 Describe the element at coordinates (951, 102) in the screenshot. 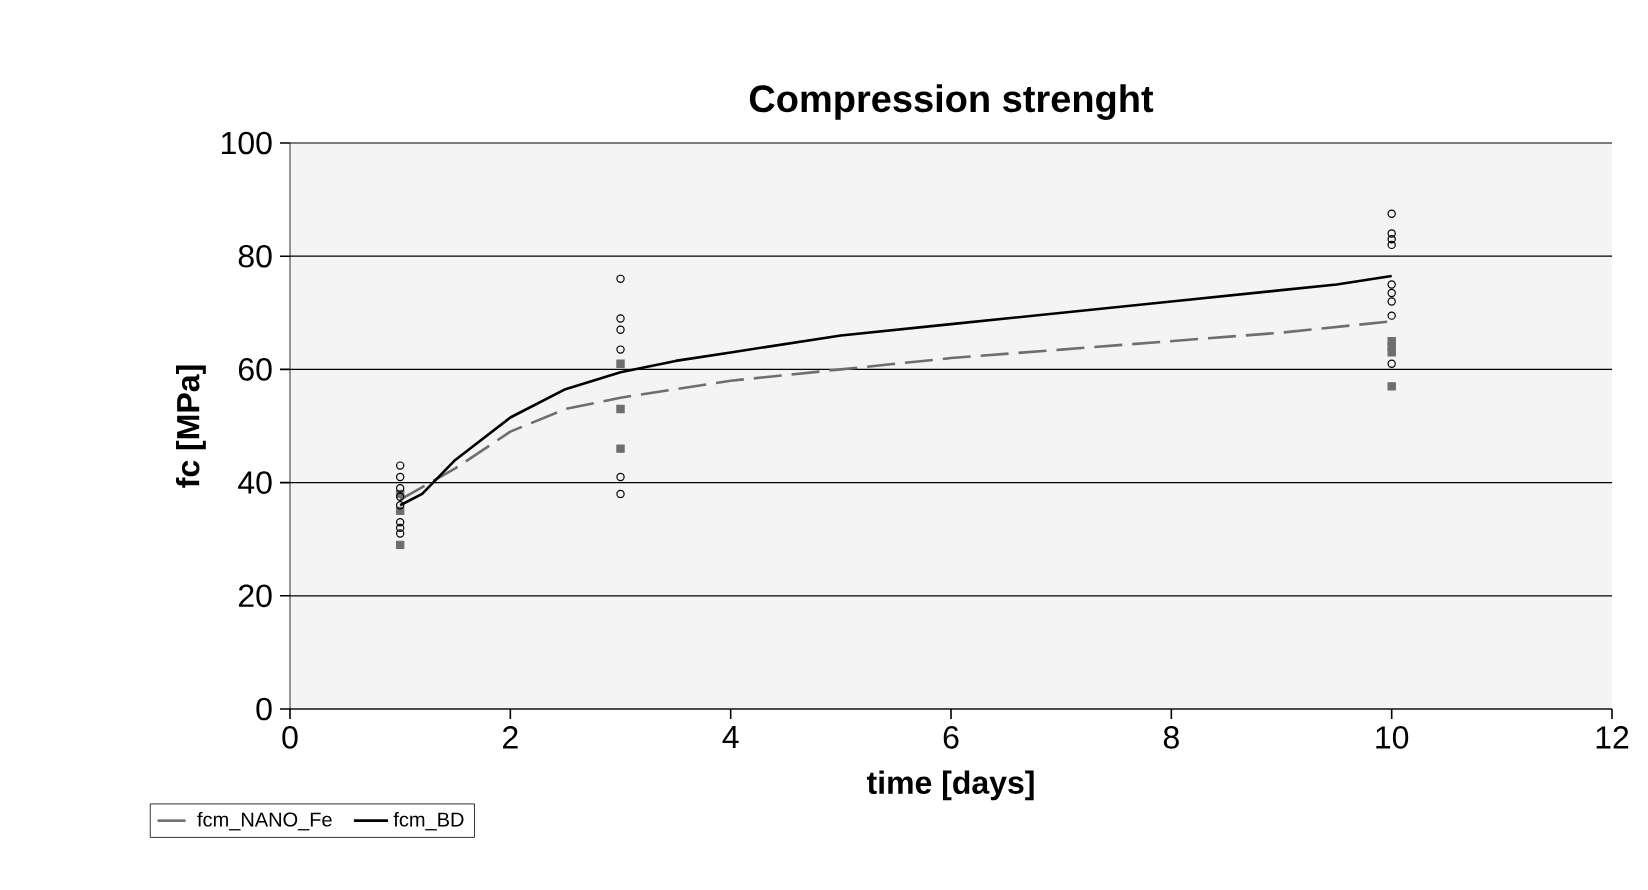

I see `chart-title: Compression strenght` at that location.